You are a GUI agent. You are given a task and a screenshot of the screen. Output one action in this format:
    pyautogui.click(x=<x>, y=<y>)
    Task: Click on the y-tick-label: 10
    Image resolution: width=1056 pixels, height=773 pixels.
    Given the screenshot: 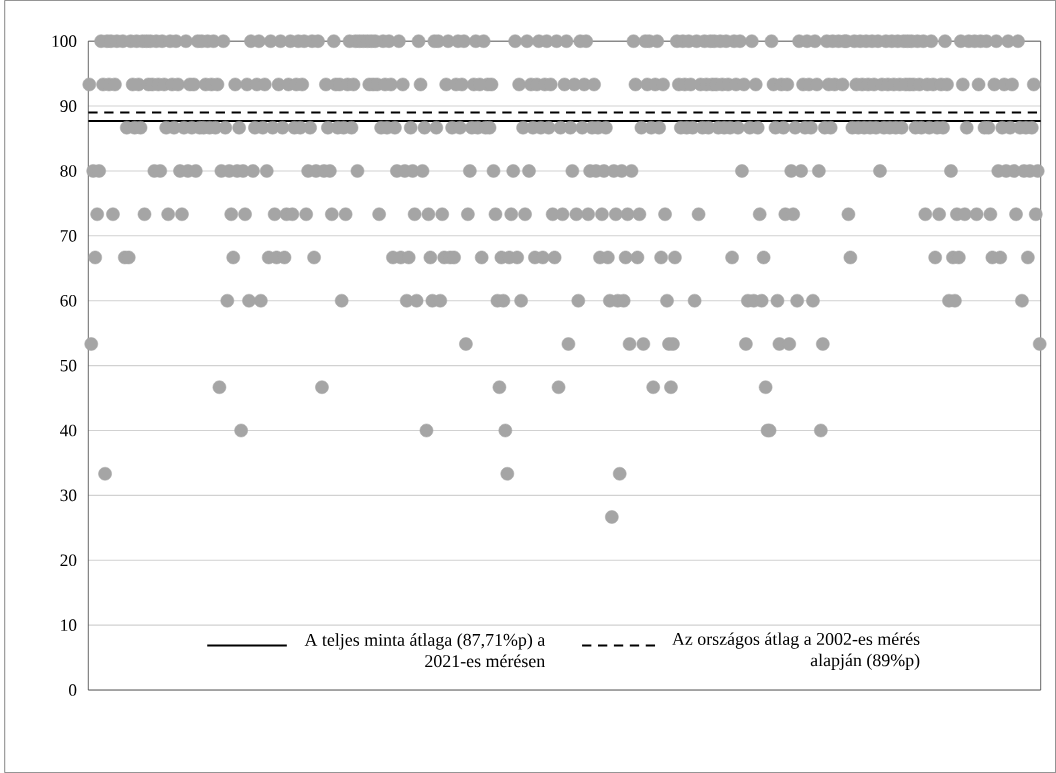 What is the action you would take?
    pyautogui.click(x=69, y=625)
    